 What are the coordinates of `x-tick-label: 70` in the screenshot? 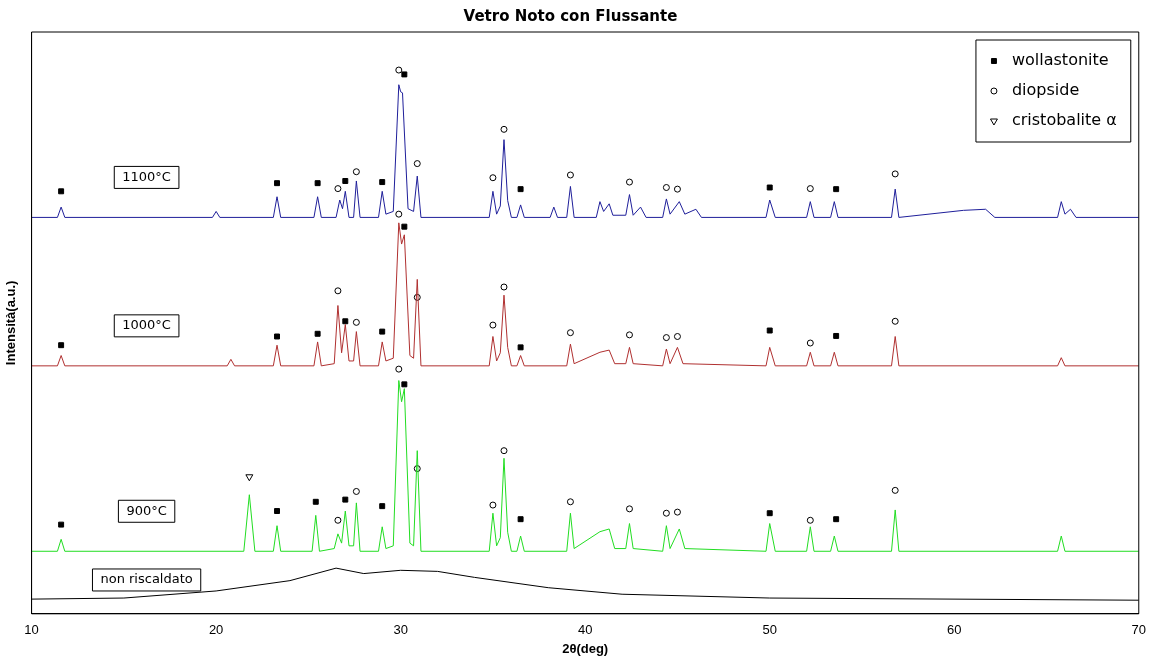 It's located at (1138, 630).